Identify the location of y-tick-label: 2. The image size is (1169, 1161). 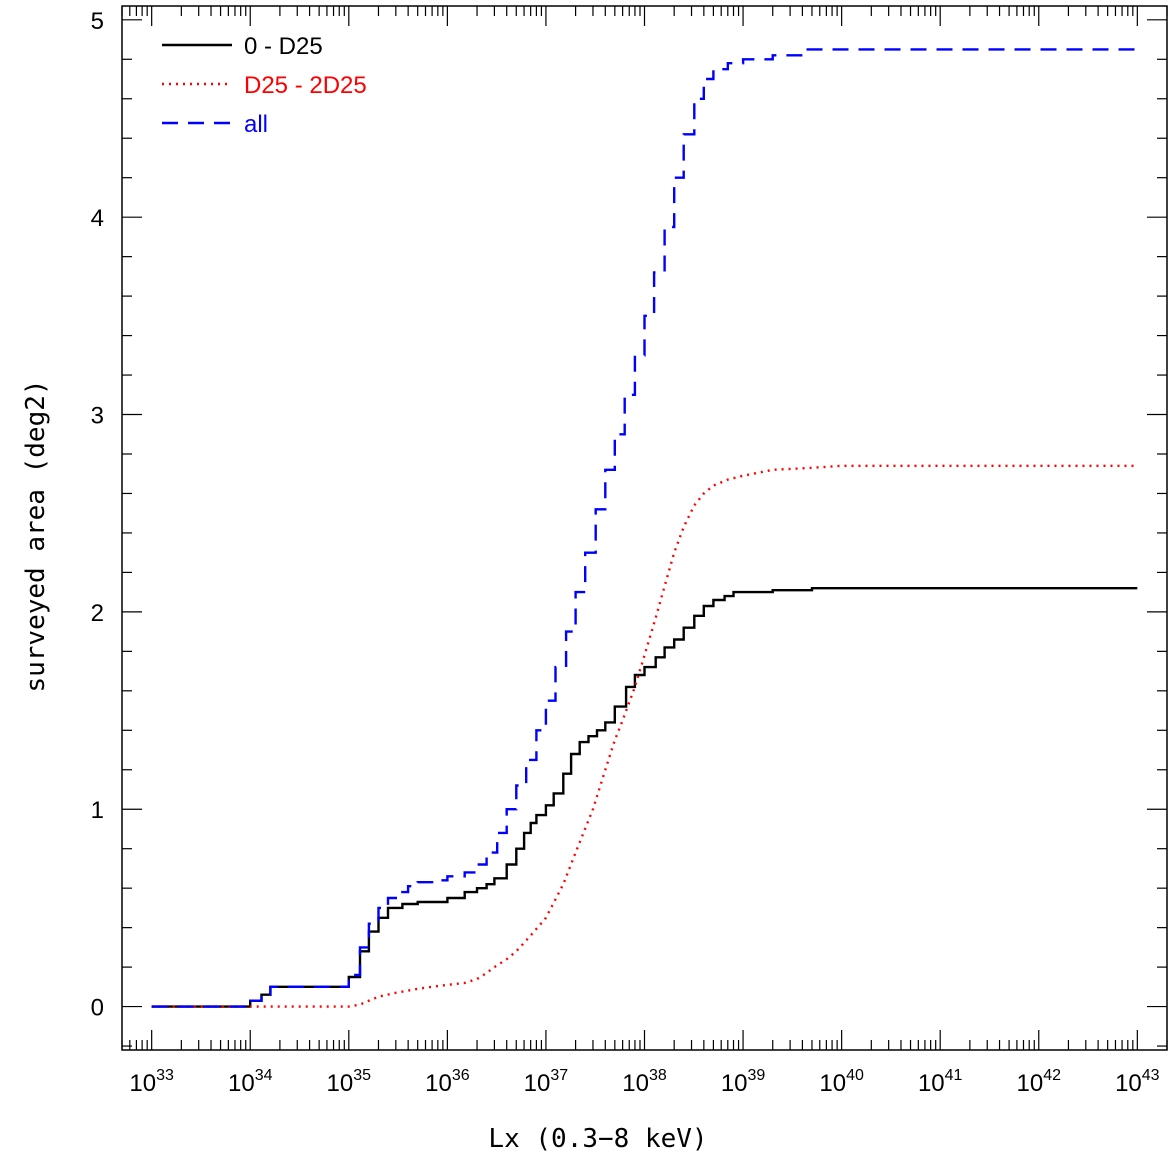
(97, 613).